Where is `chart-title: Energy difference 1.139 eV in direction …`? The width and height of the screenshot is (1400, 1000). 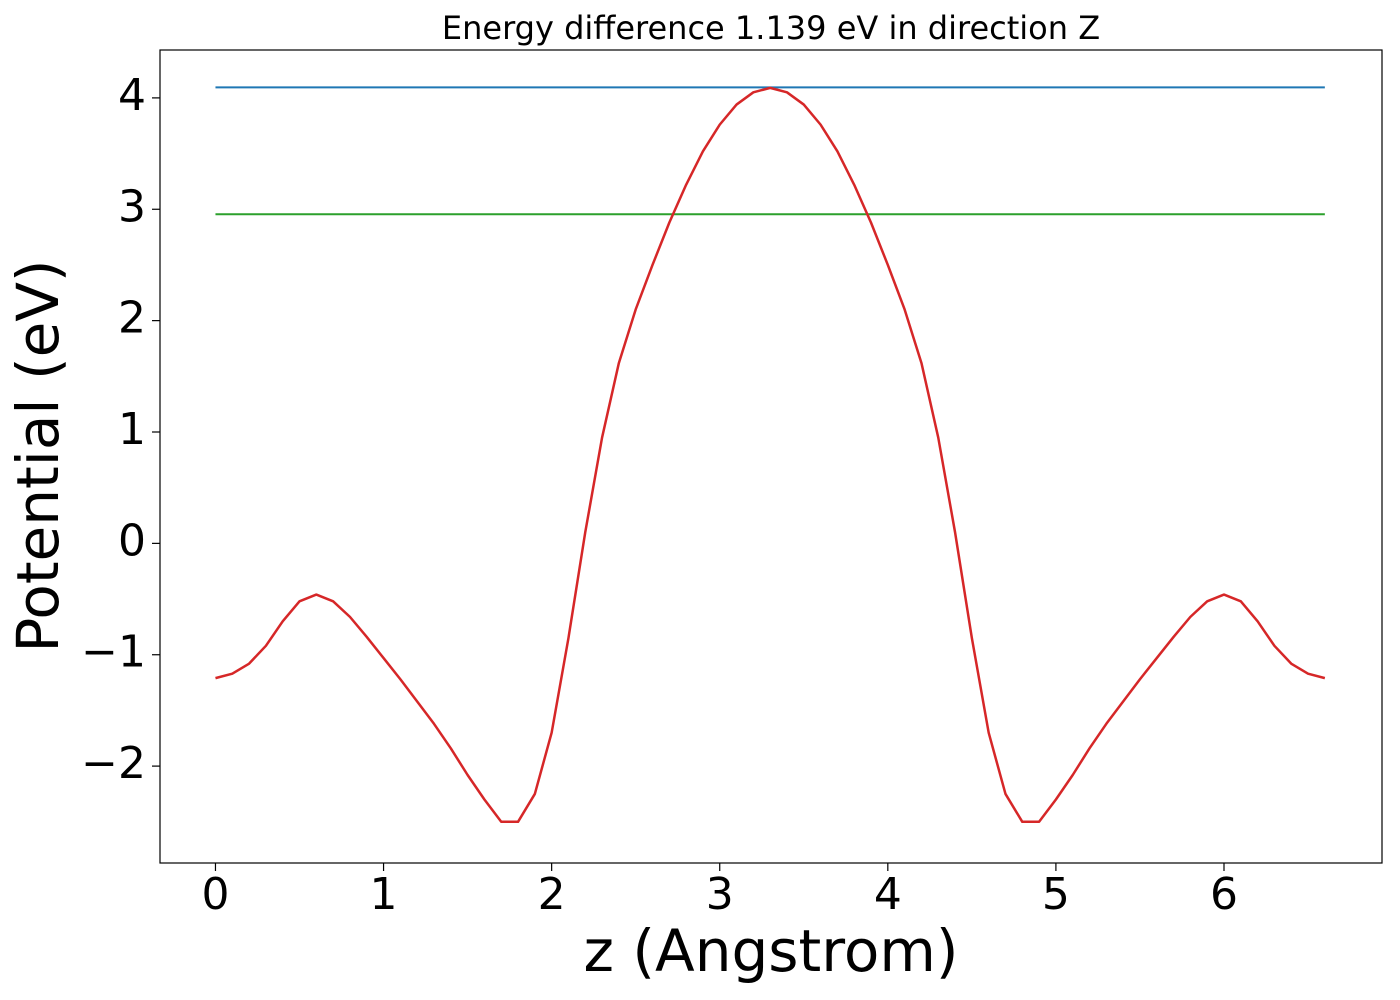
chart-title: Energy difference 1.139 eV in direction … is located at coordinates (771, 28).